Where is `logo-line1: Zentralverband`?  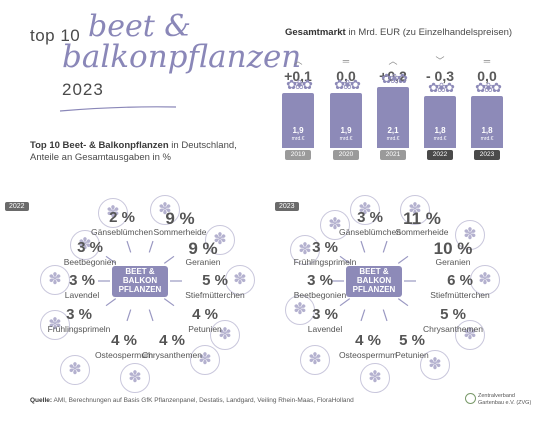
logo-line1: Zentralverband is located at coordinates (496, 396).